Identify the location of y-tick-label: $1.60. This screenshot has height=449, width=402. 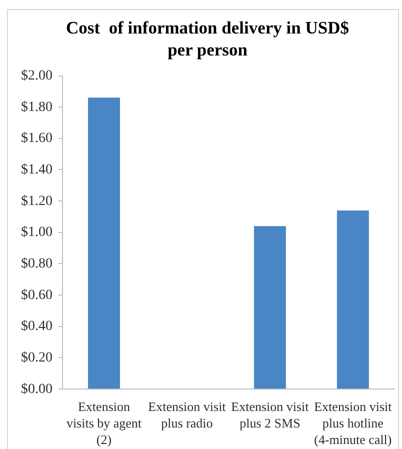
(36, 138).